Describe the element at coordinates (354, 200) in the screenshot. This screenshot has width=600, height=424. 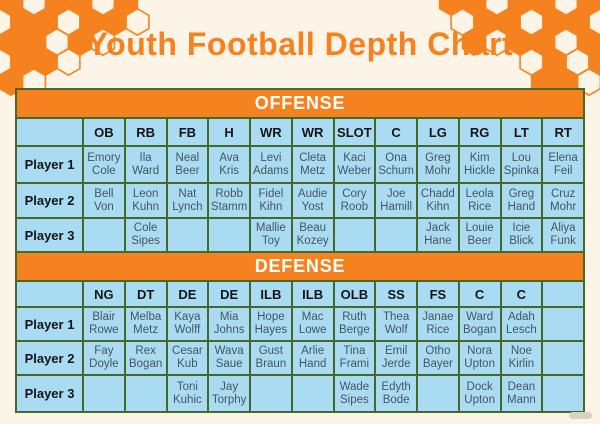
I see `player-name-cell: Cory Roob` at that location.